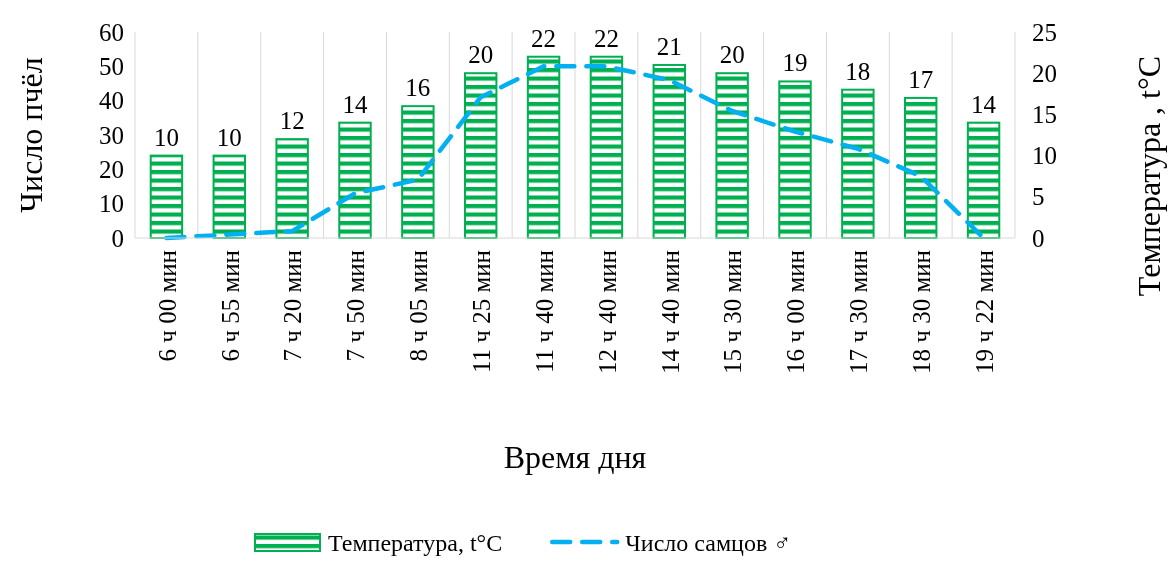  I want to click on x-axis-title: Время дня, so click(575, 457).